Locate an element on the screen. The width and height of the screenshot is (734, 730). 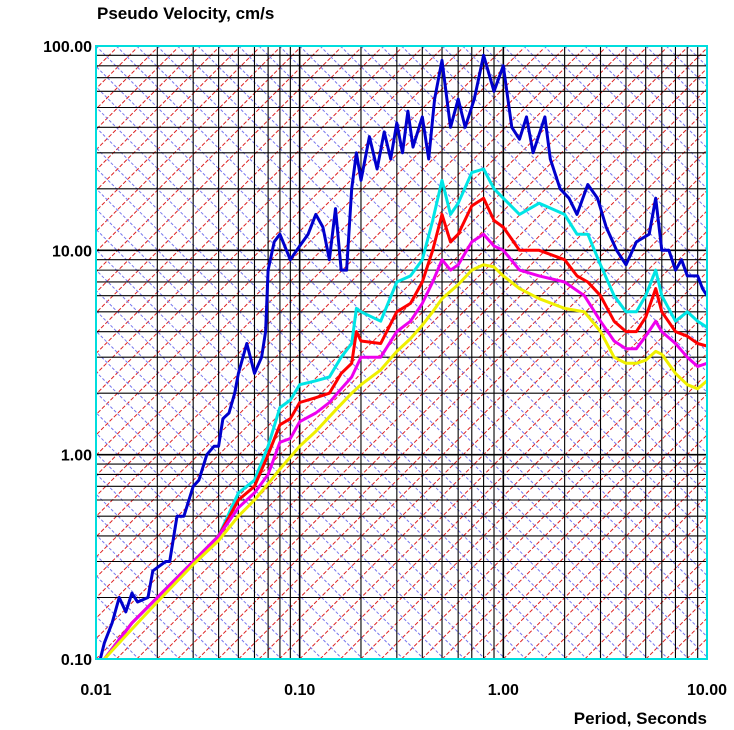
x-tick-label: 0.10 is located at coordinates (299, 690).